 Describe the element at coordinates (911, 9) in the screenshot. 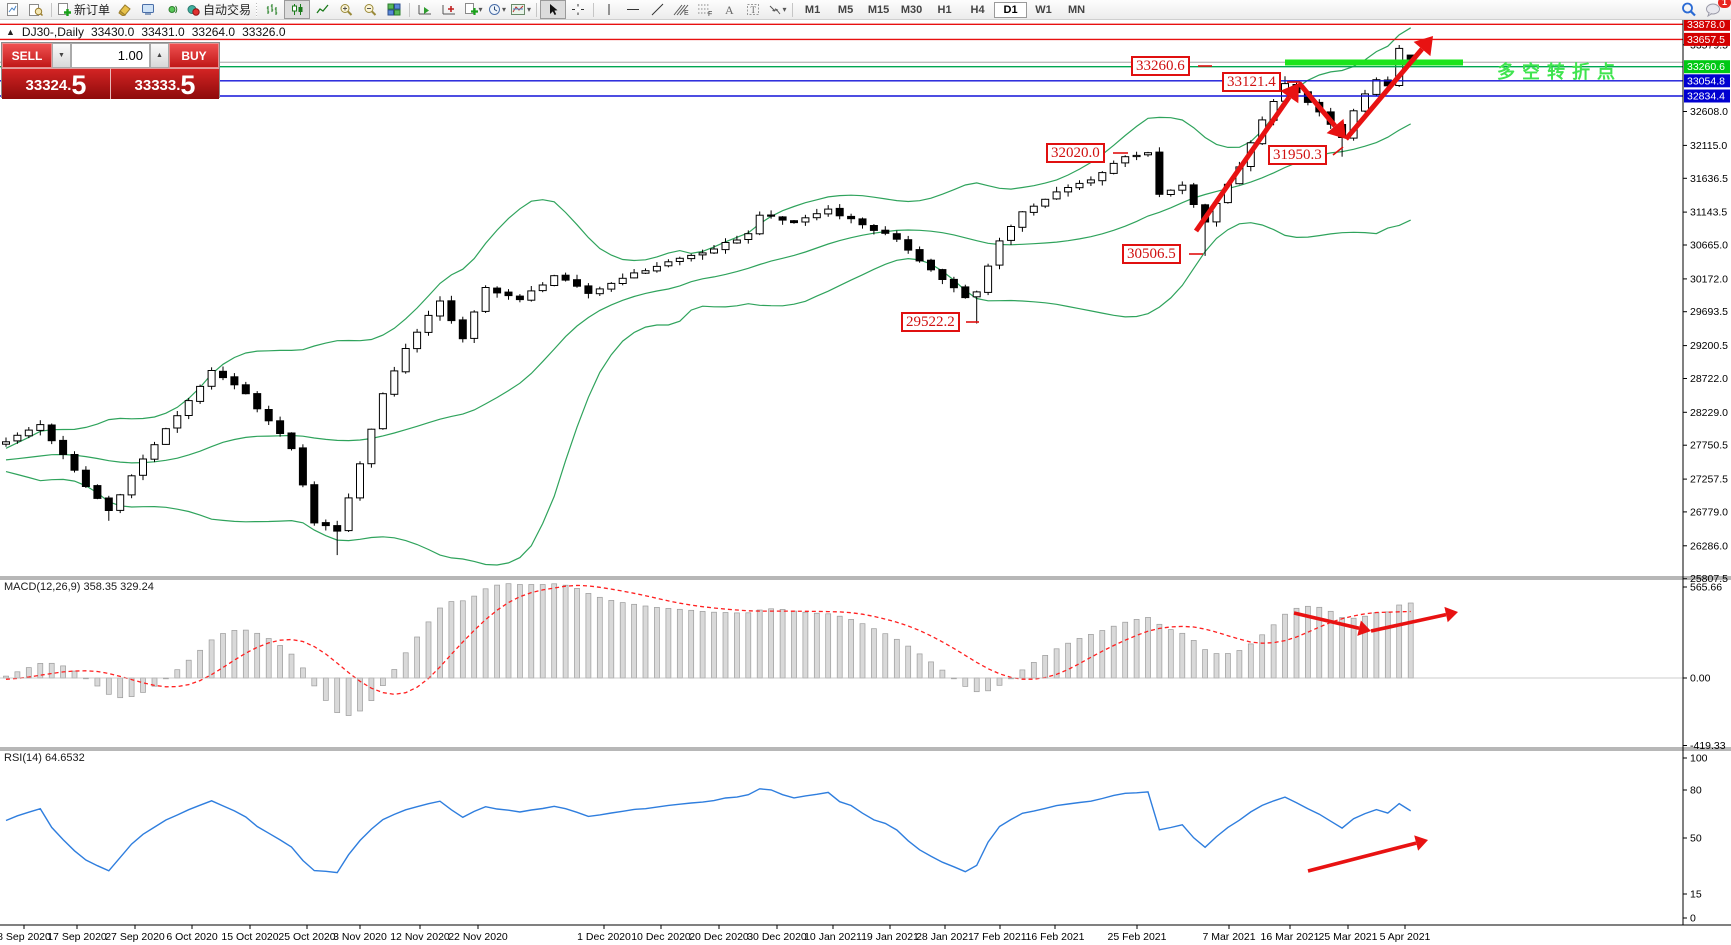

I see `timeframe-M30: M30` at that location.